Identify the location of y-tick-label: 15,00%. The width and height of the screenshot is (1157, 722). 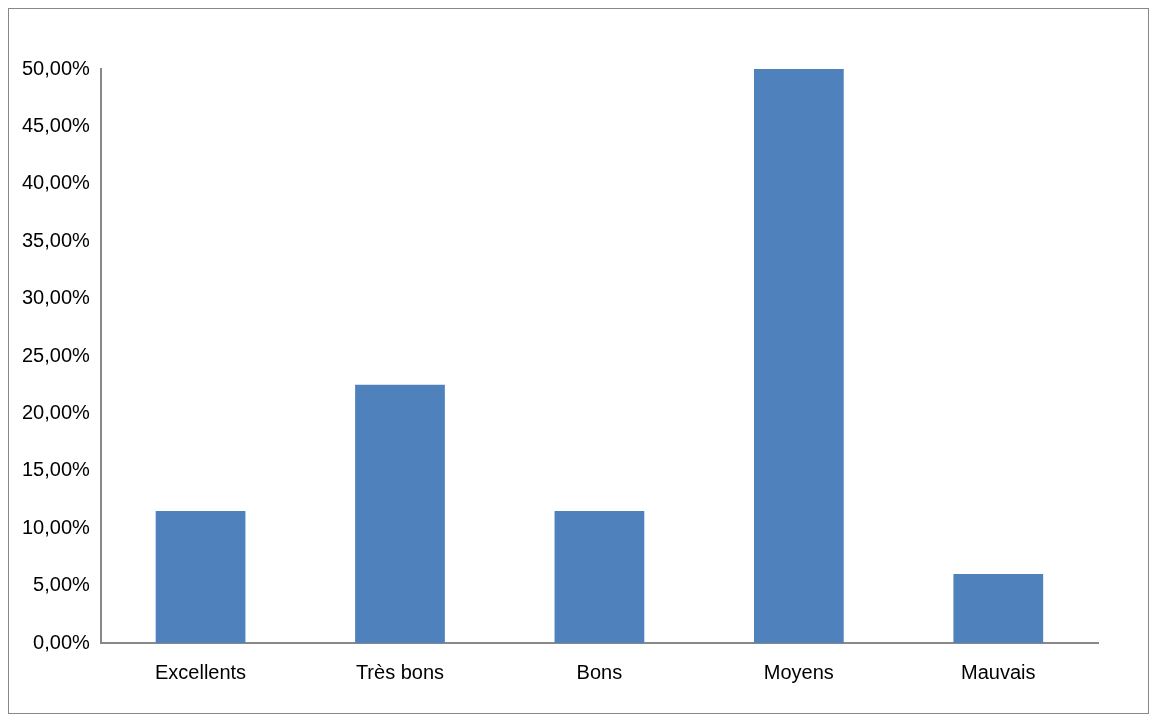
(56, 469).